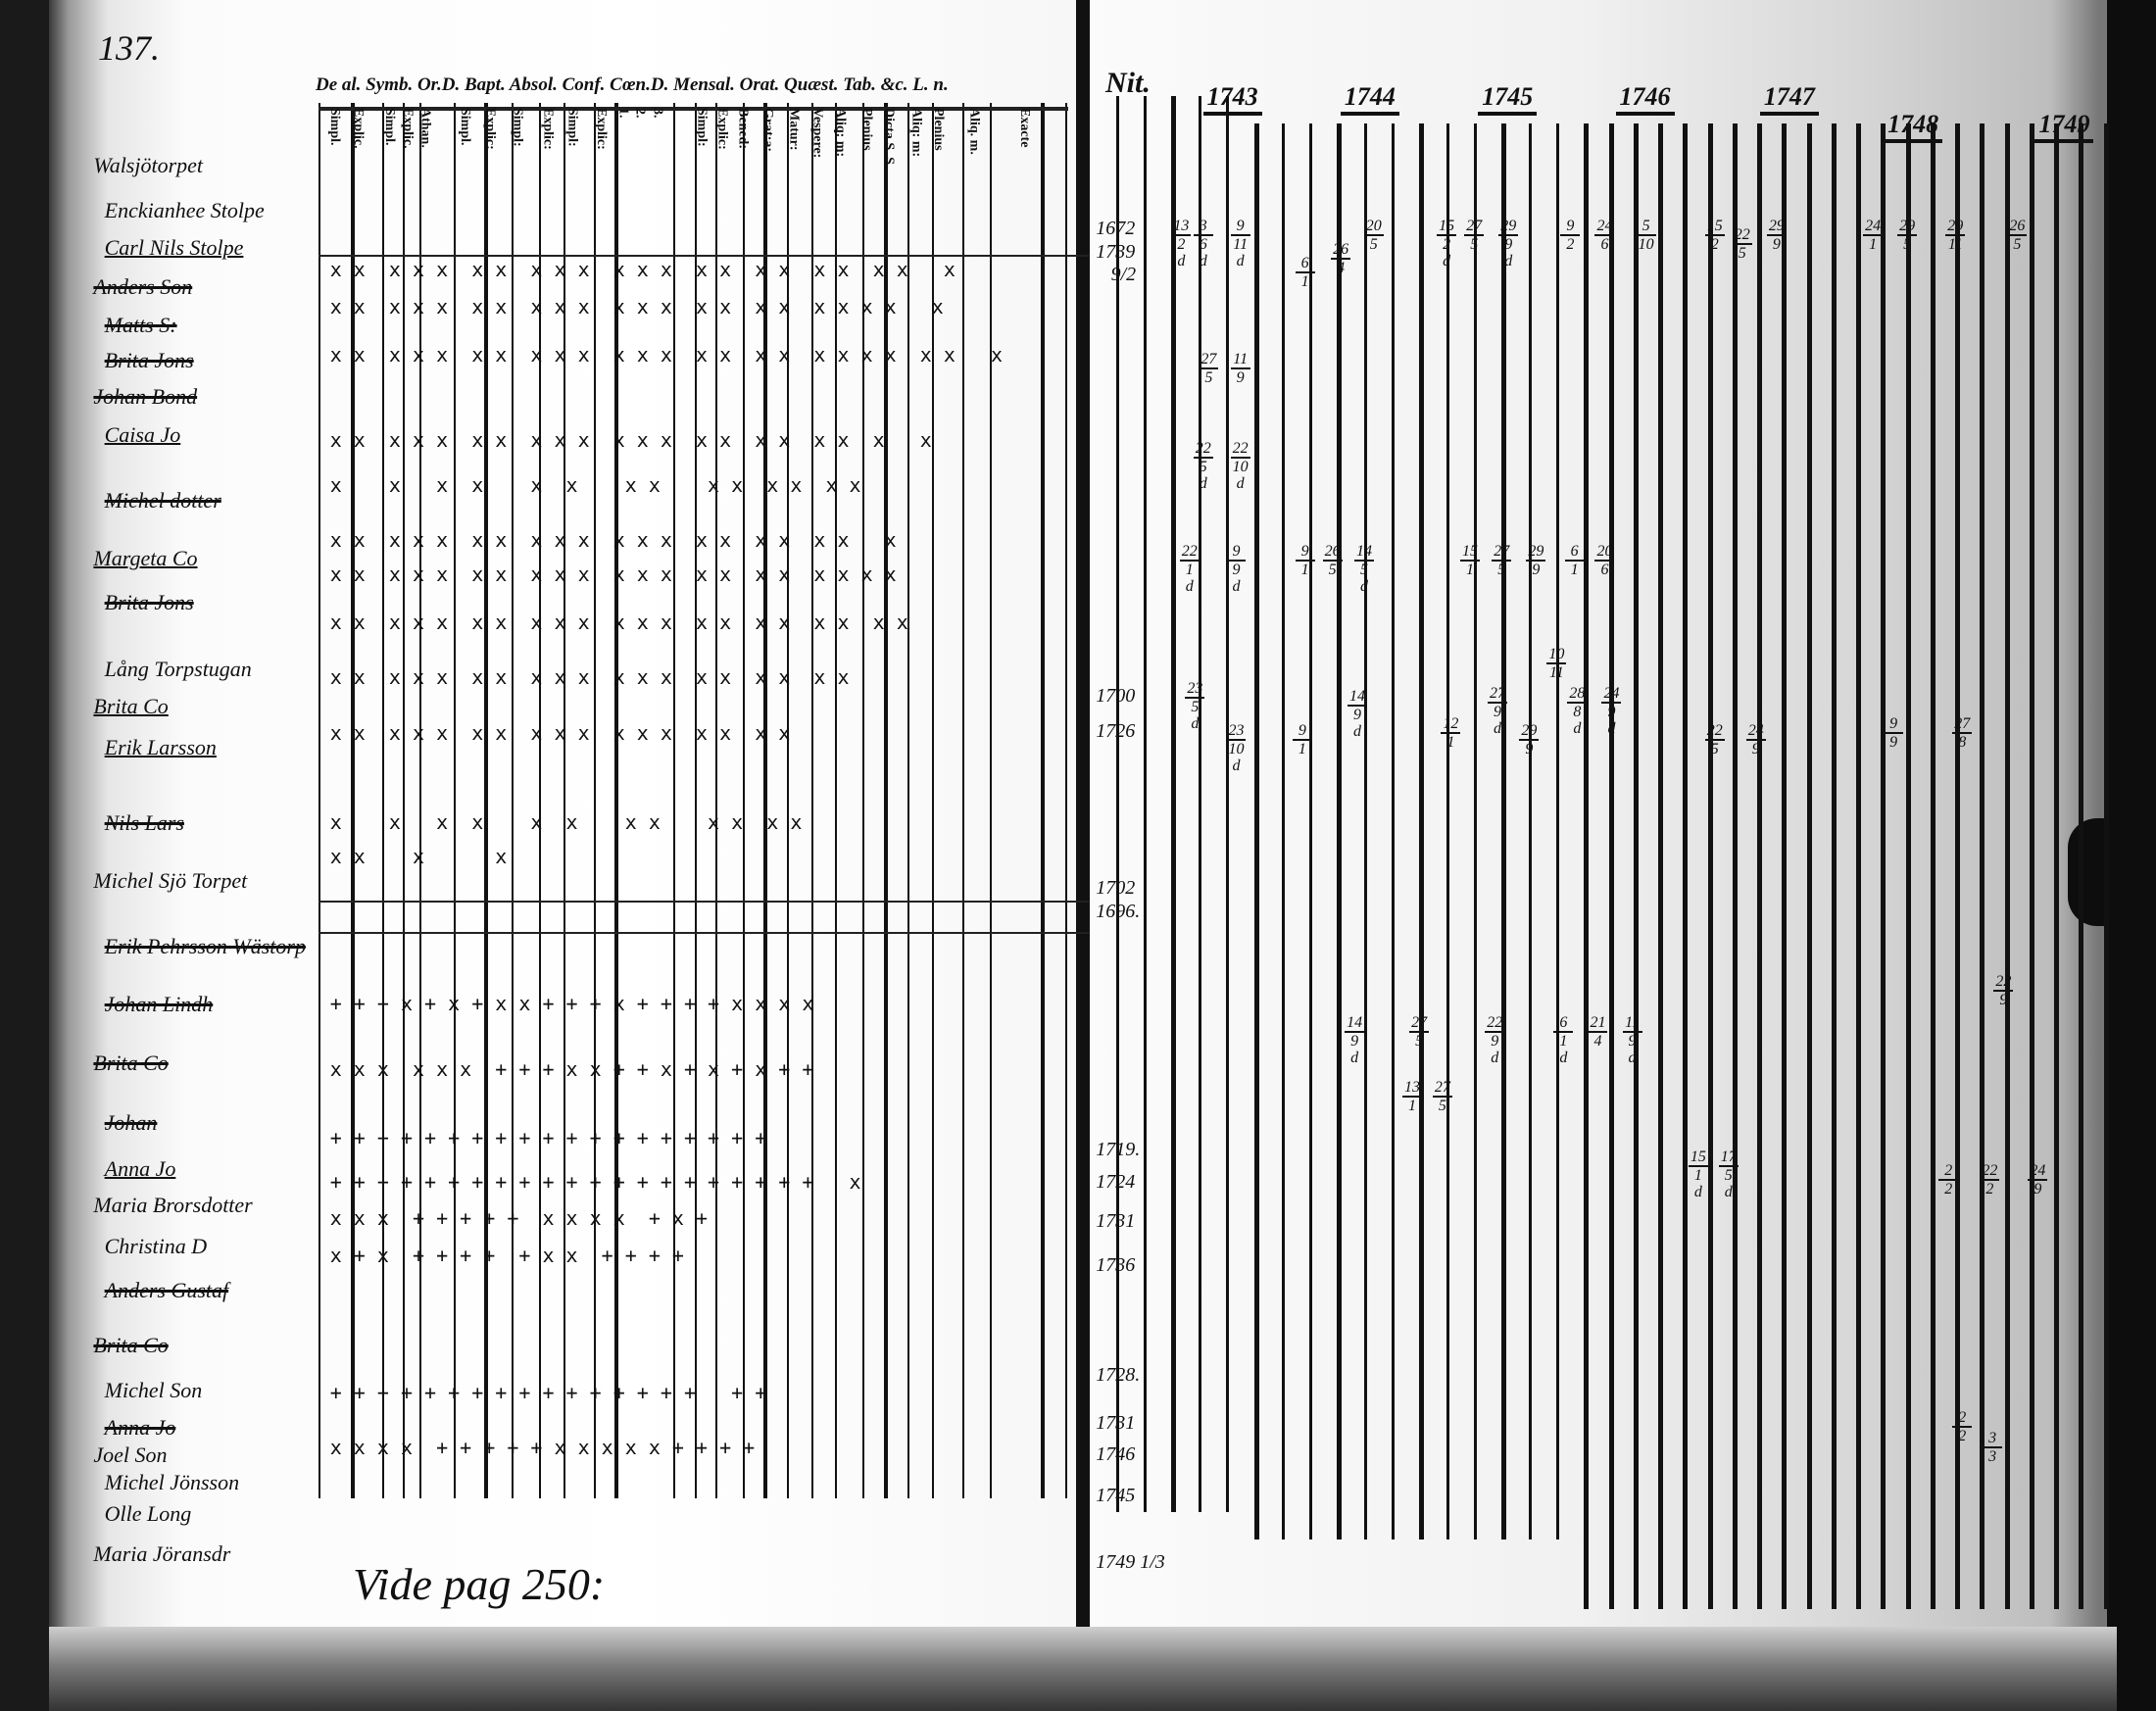  Describe the element at coordinates (156, 1245) in the screenshot. I see `member-name: Christina D` at that location.